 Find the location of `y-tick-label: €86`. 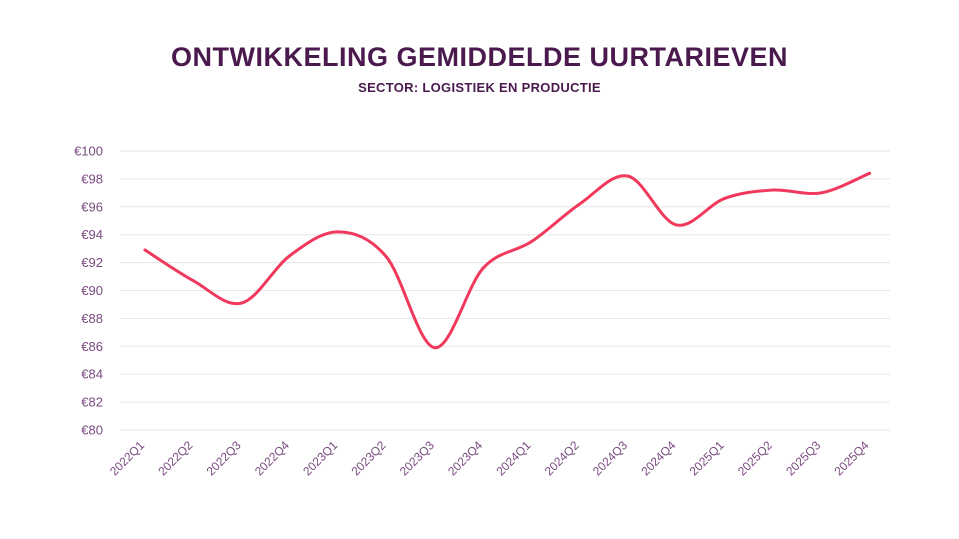

y-tick-label: €86 is located at coordinates (92, 346).